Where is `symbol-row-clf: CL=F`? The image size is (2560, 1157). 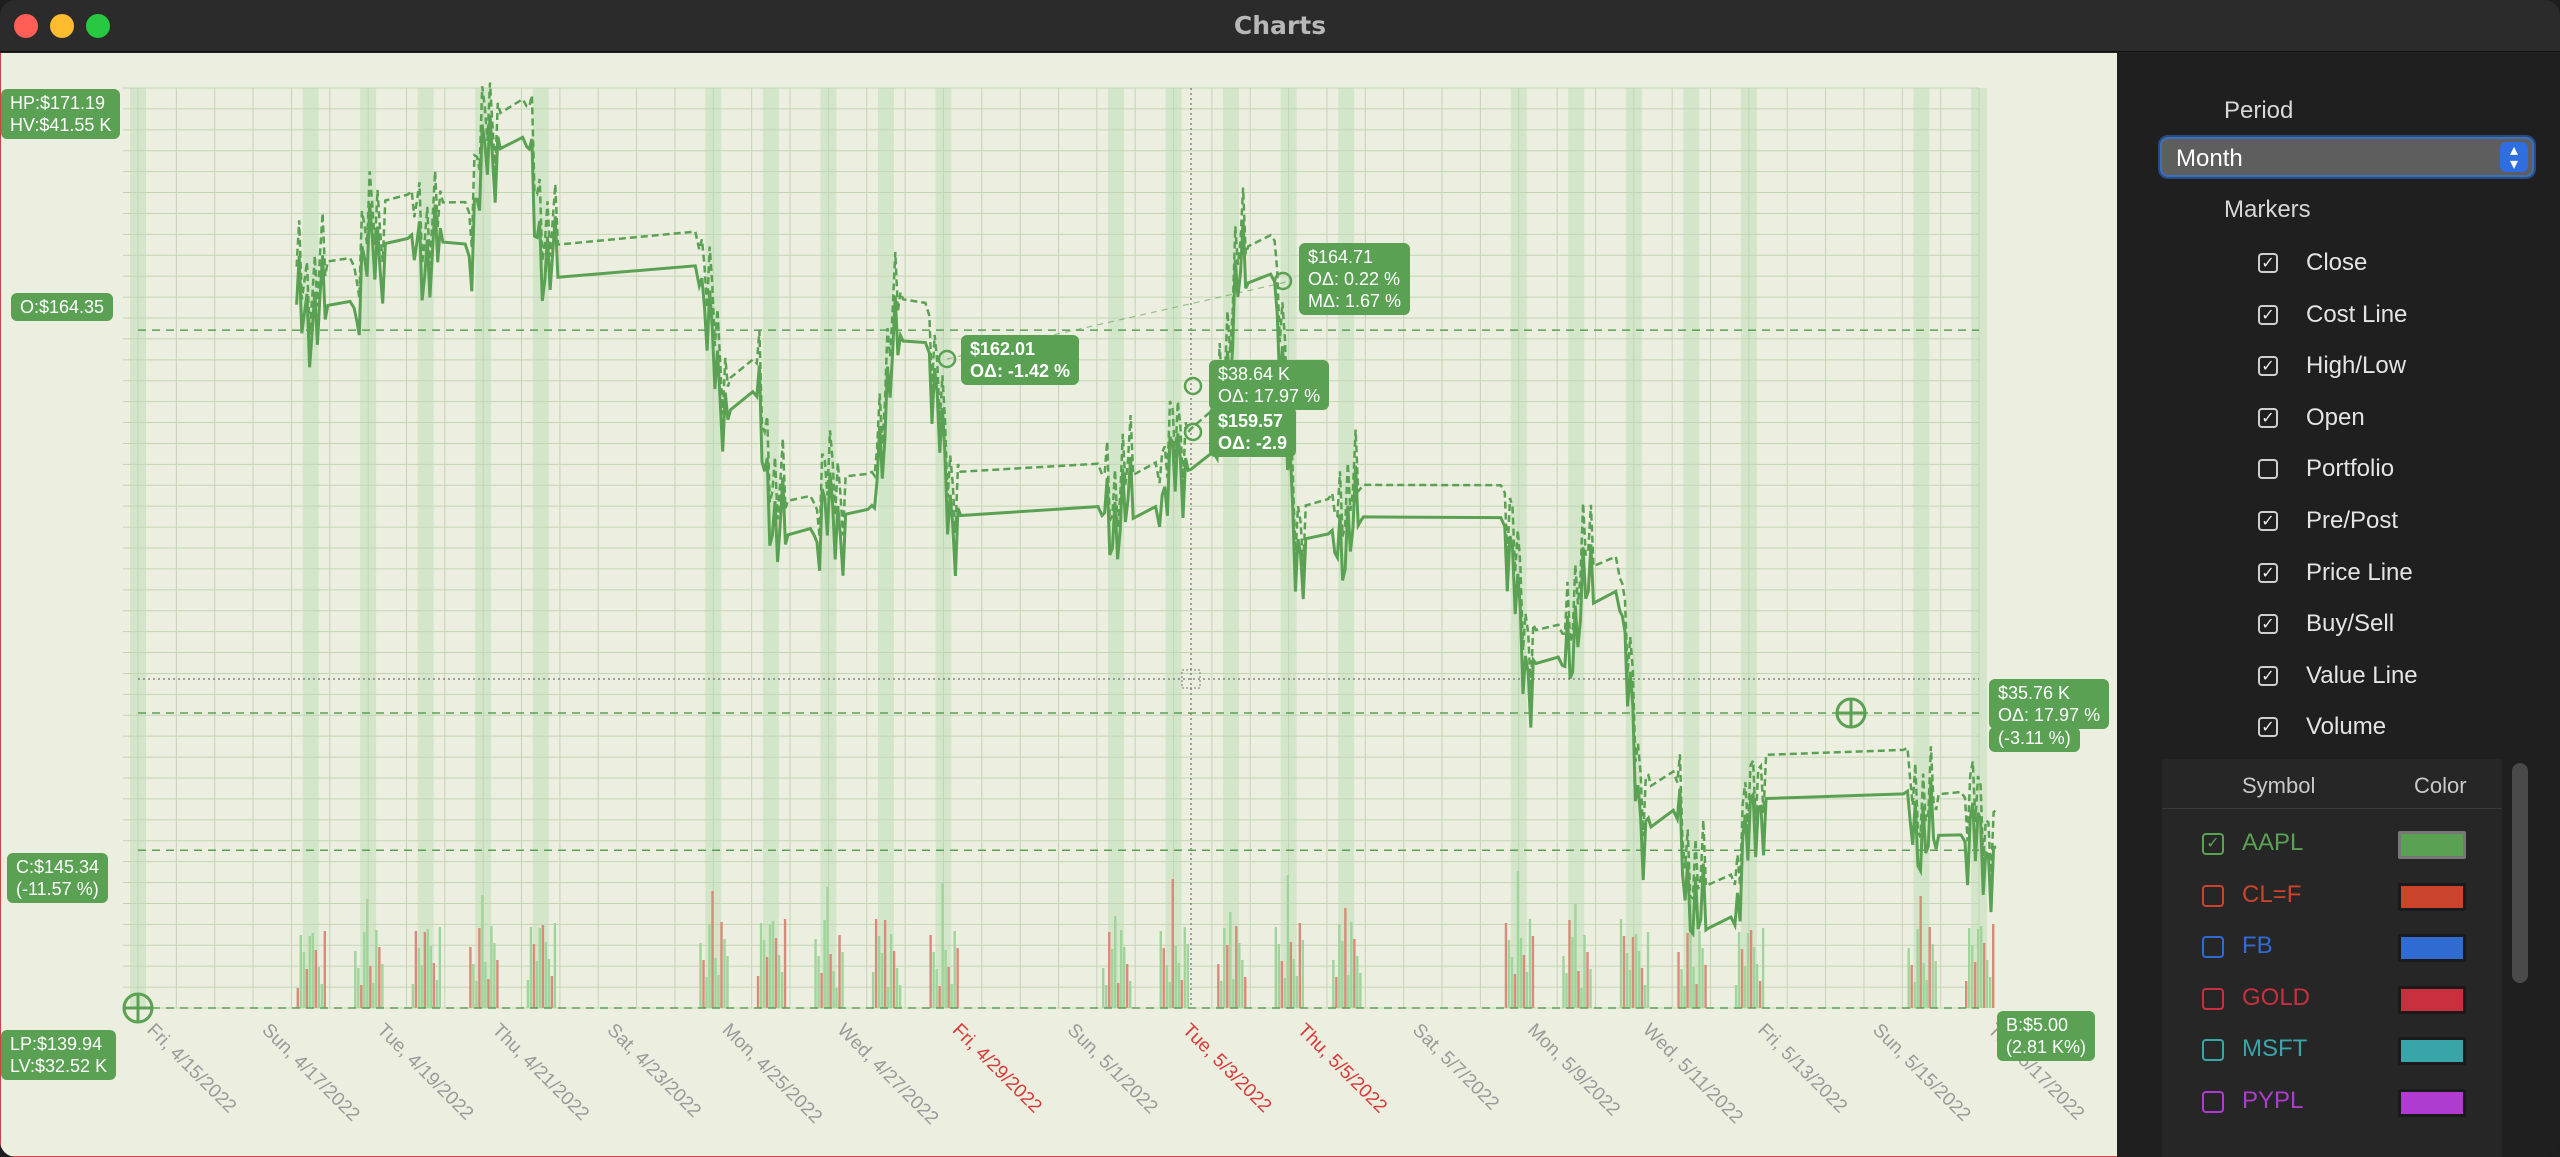 symbol-row-clf: CL=F is located at coordinates (2332, 897).